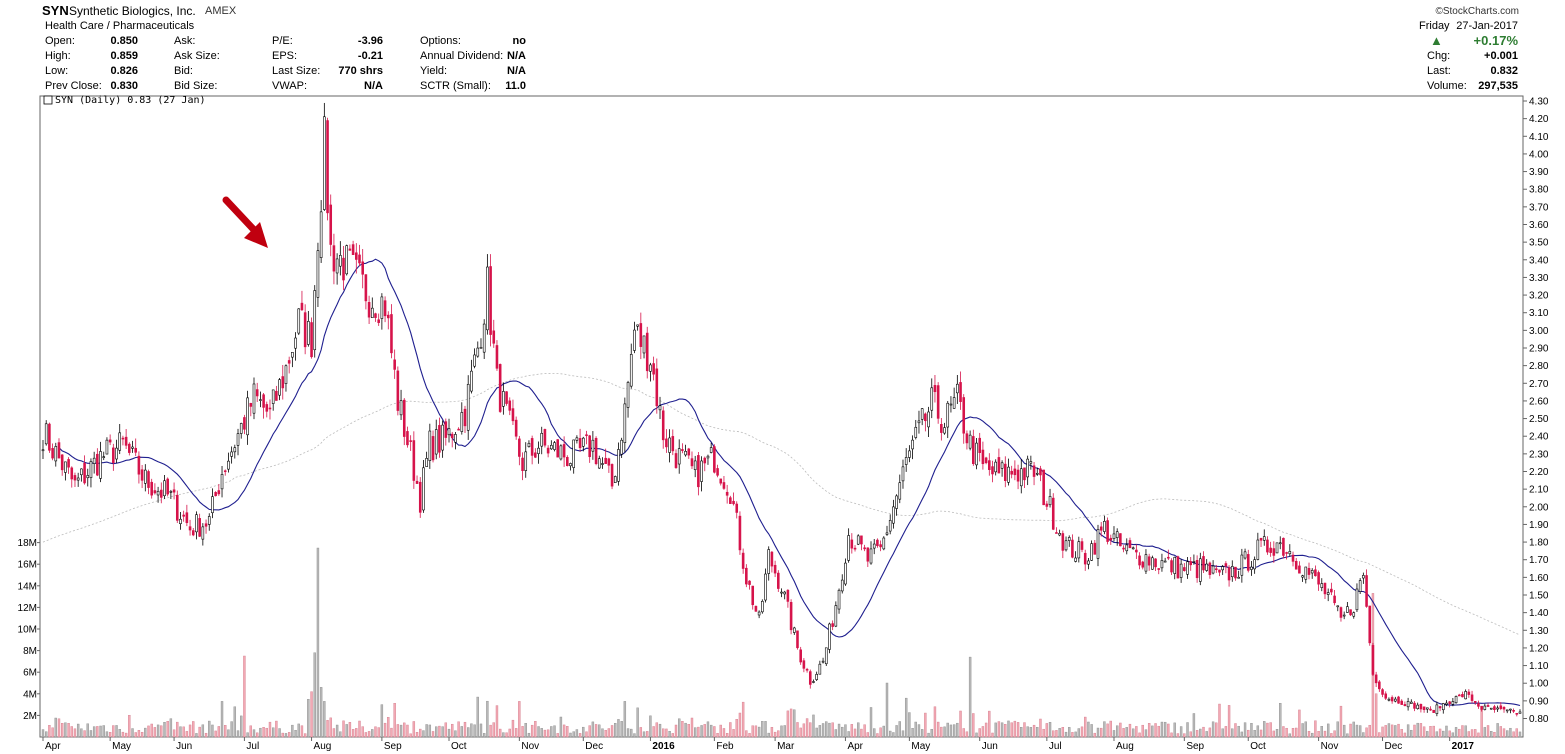 This screenshot has height=754, width=1565. What do you see at coordinates (27, 565) in the screenshot?
I see `volume-tick-label: 16M` at bounding box center [27, 565].